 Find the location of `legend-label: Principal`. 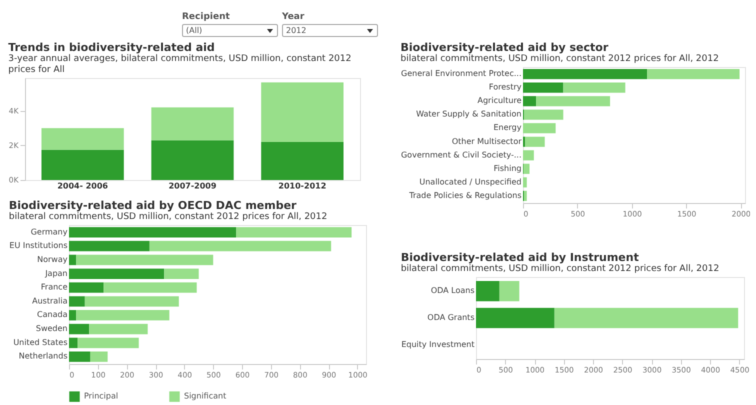

legend-label: Principal is located at coordinates (101, 396).